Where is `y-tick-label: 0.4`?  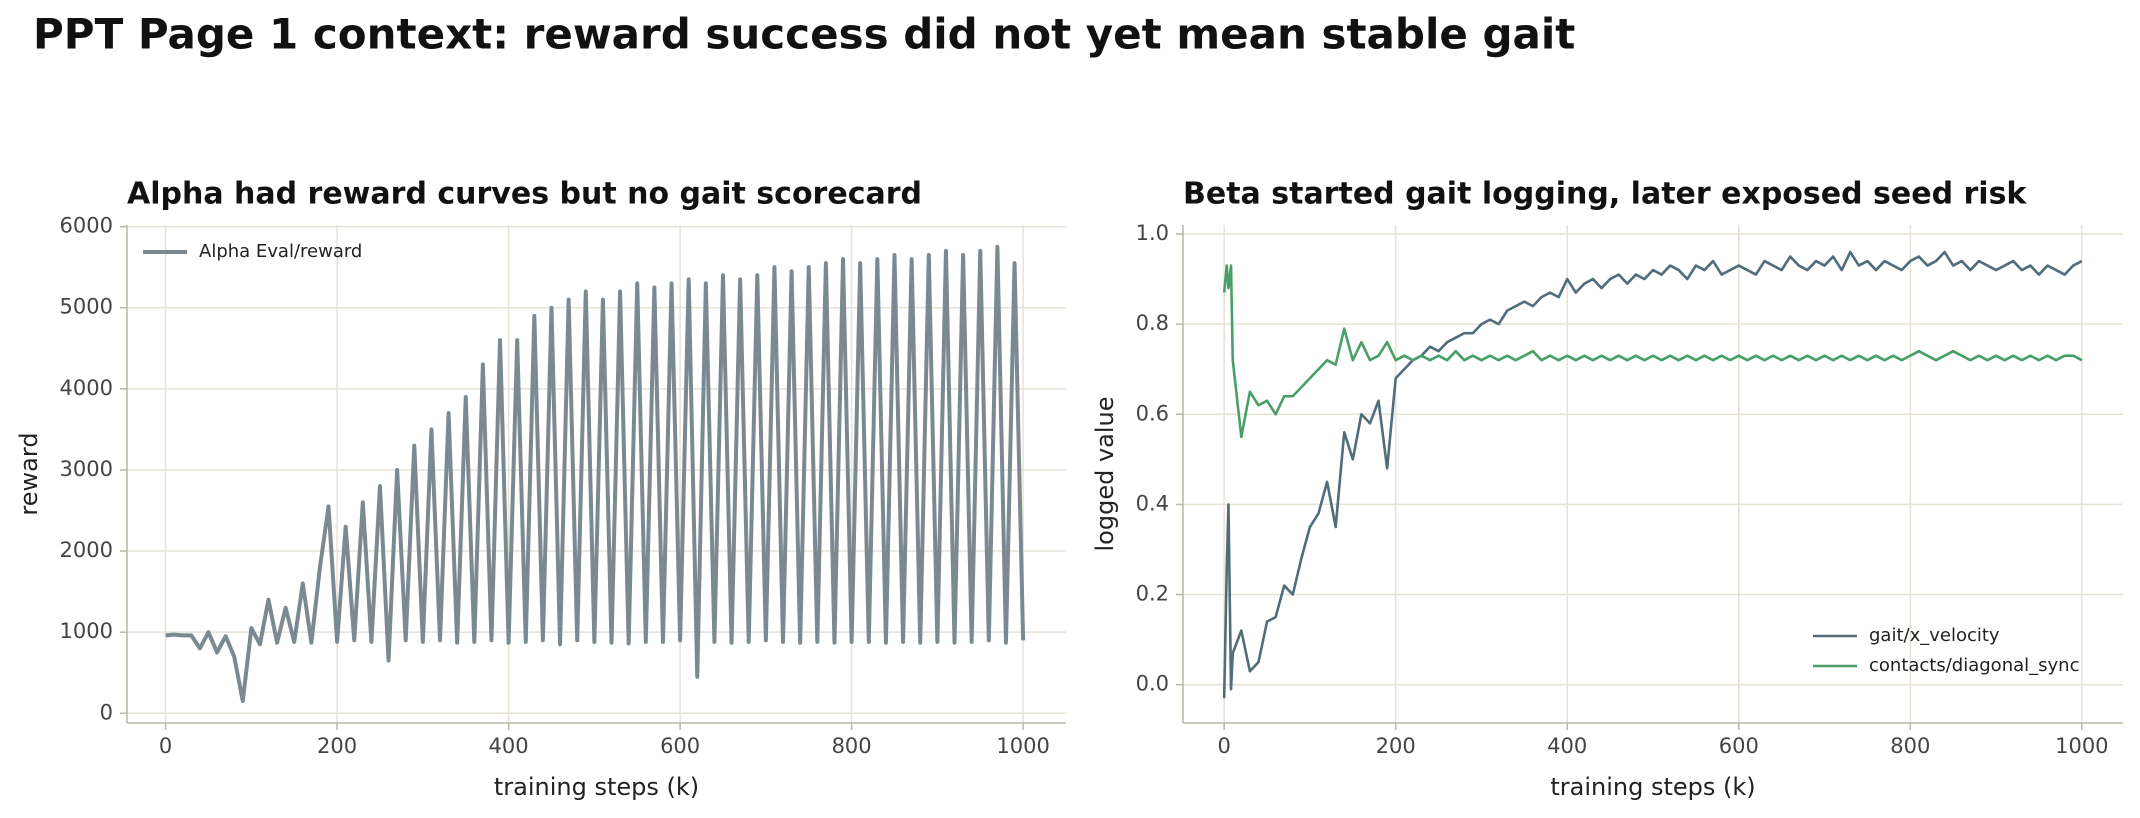 y-tick-label: 0.4 is located at coordinates (1152, 503).